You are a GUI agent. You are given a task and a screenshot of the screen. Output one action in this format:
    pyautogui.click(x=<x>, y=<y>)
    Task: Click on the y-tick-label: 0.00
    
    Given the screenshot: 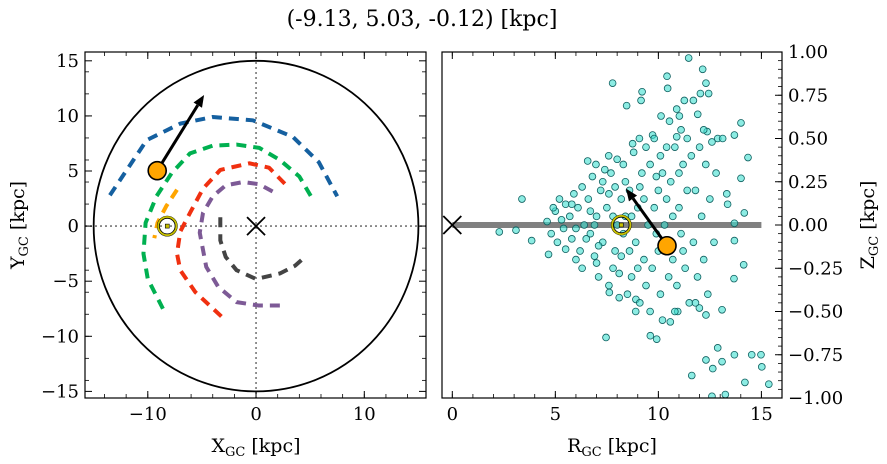 What is the action you would take?
    pyautogui.click(x=808, y=225)
    